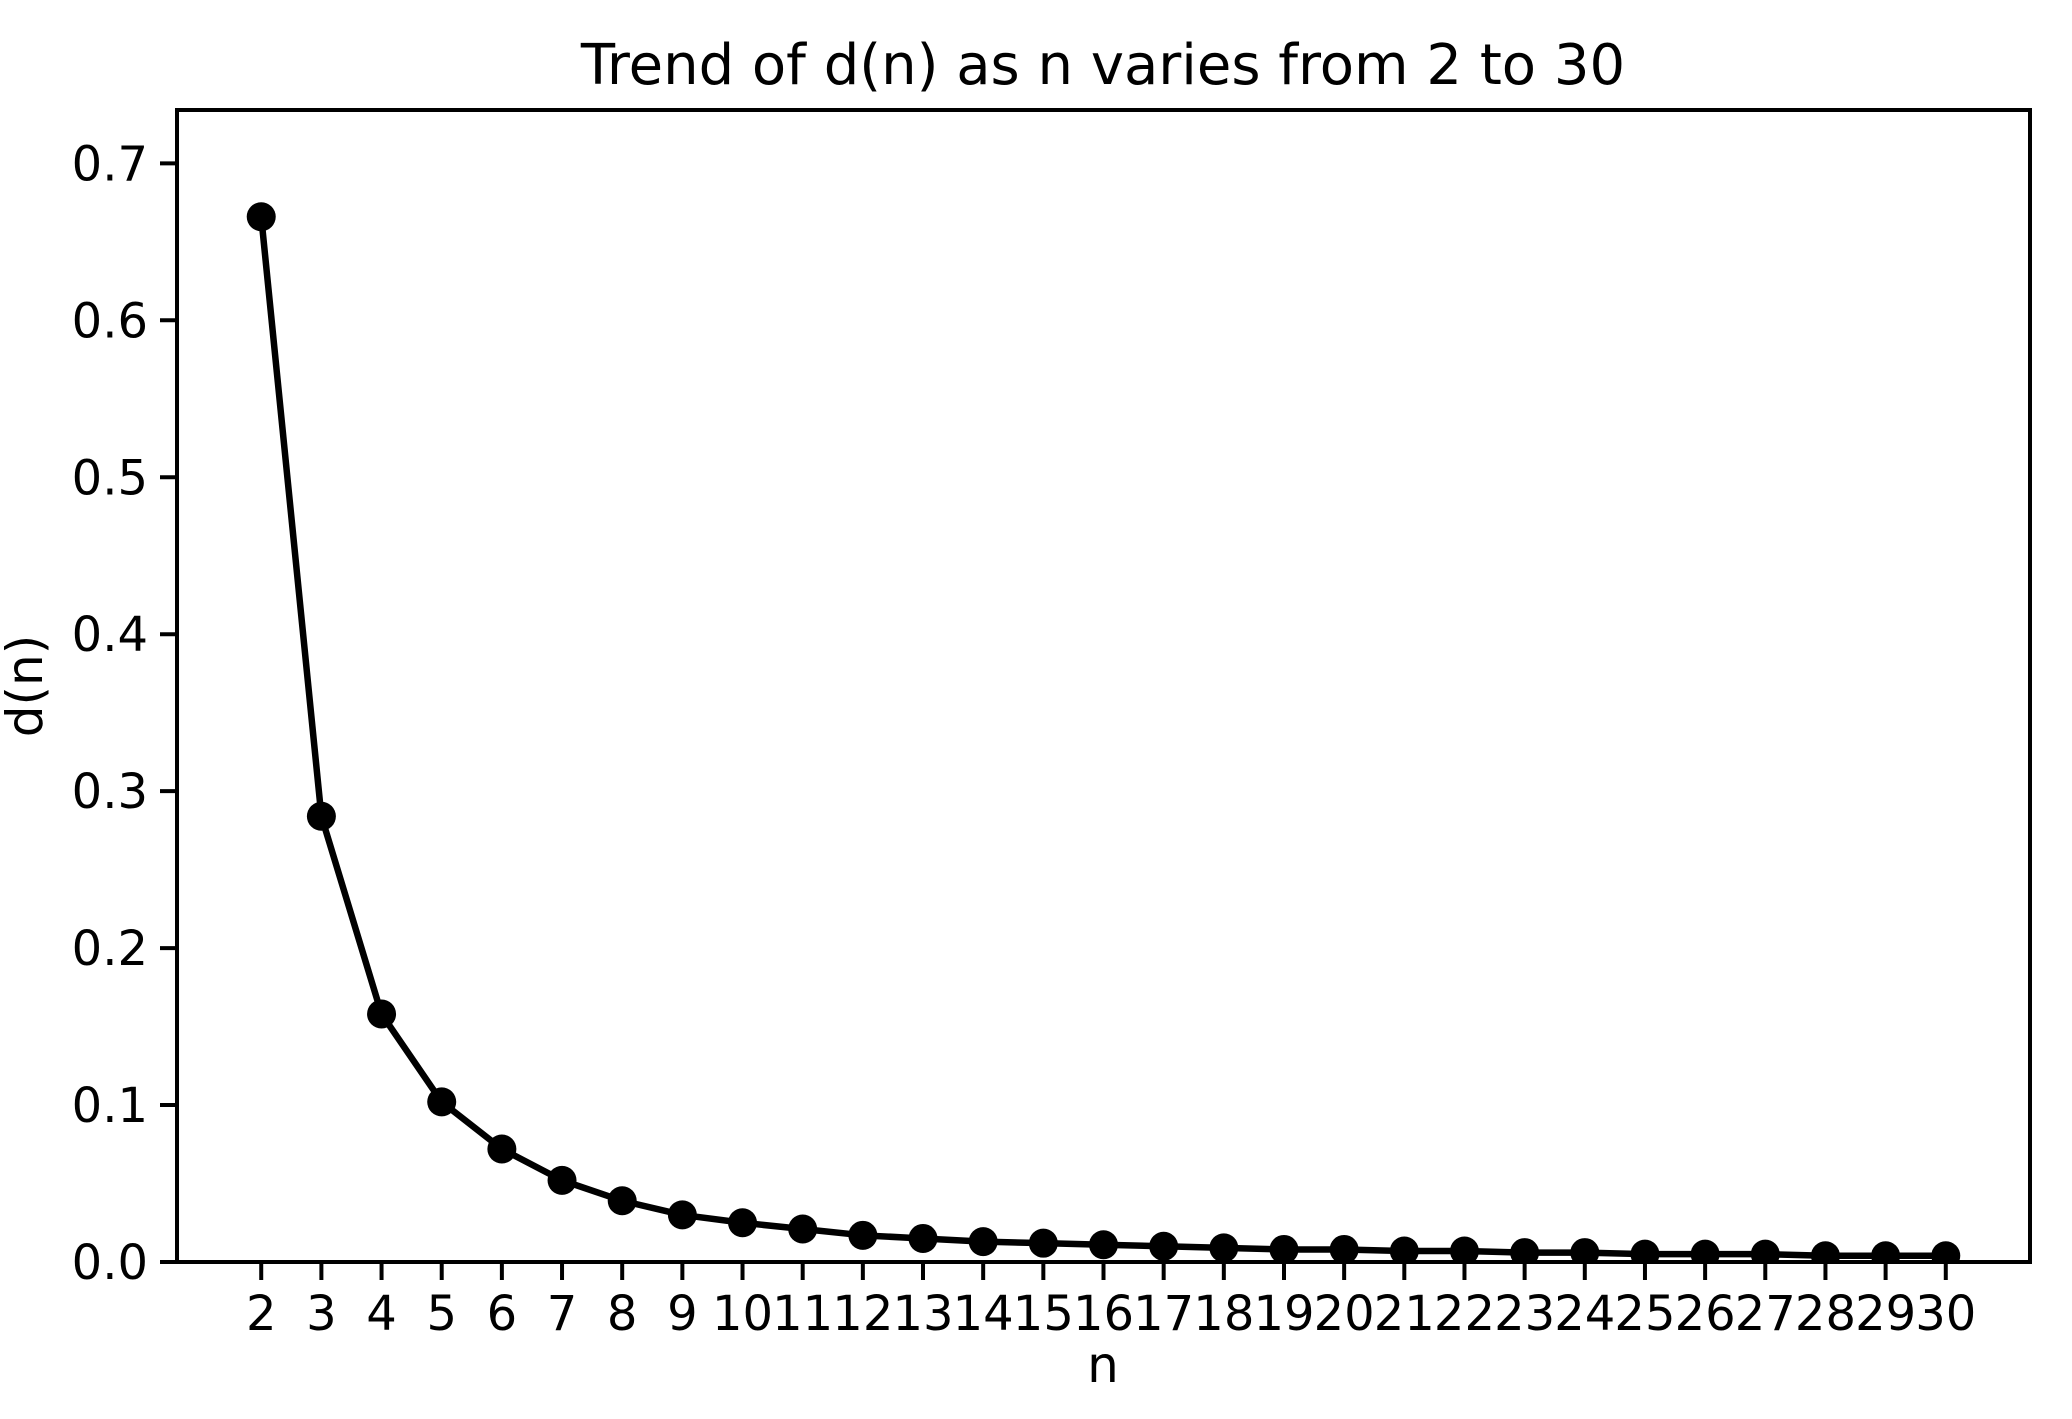  Describe the element at coordinates (1103, 1365) in the screenshot. I see `x-axis-label: n` at that location.